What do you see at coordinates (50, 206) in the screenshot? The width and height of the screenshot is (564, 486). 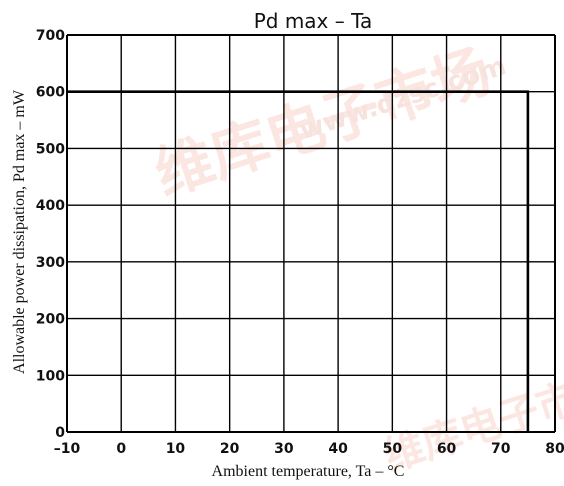 I see `y-tick-label: 400` at bounding box center [50, 206].